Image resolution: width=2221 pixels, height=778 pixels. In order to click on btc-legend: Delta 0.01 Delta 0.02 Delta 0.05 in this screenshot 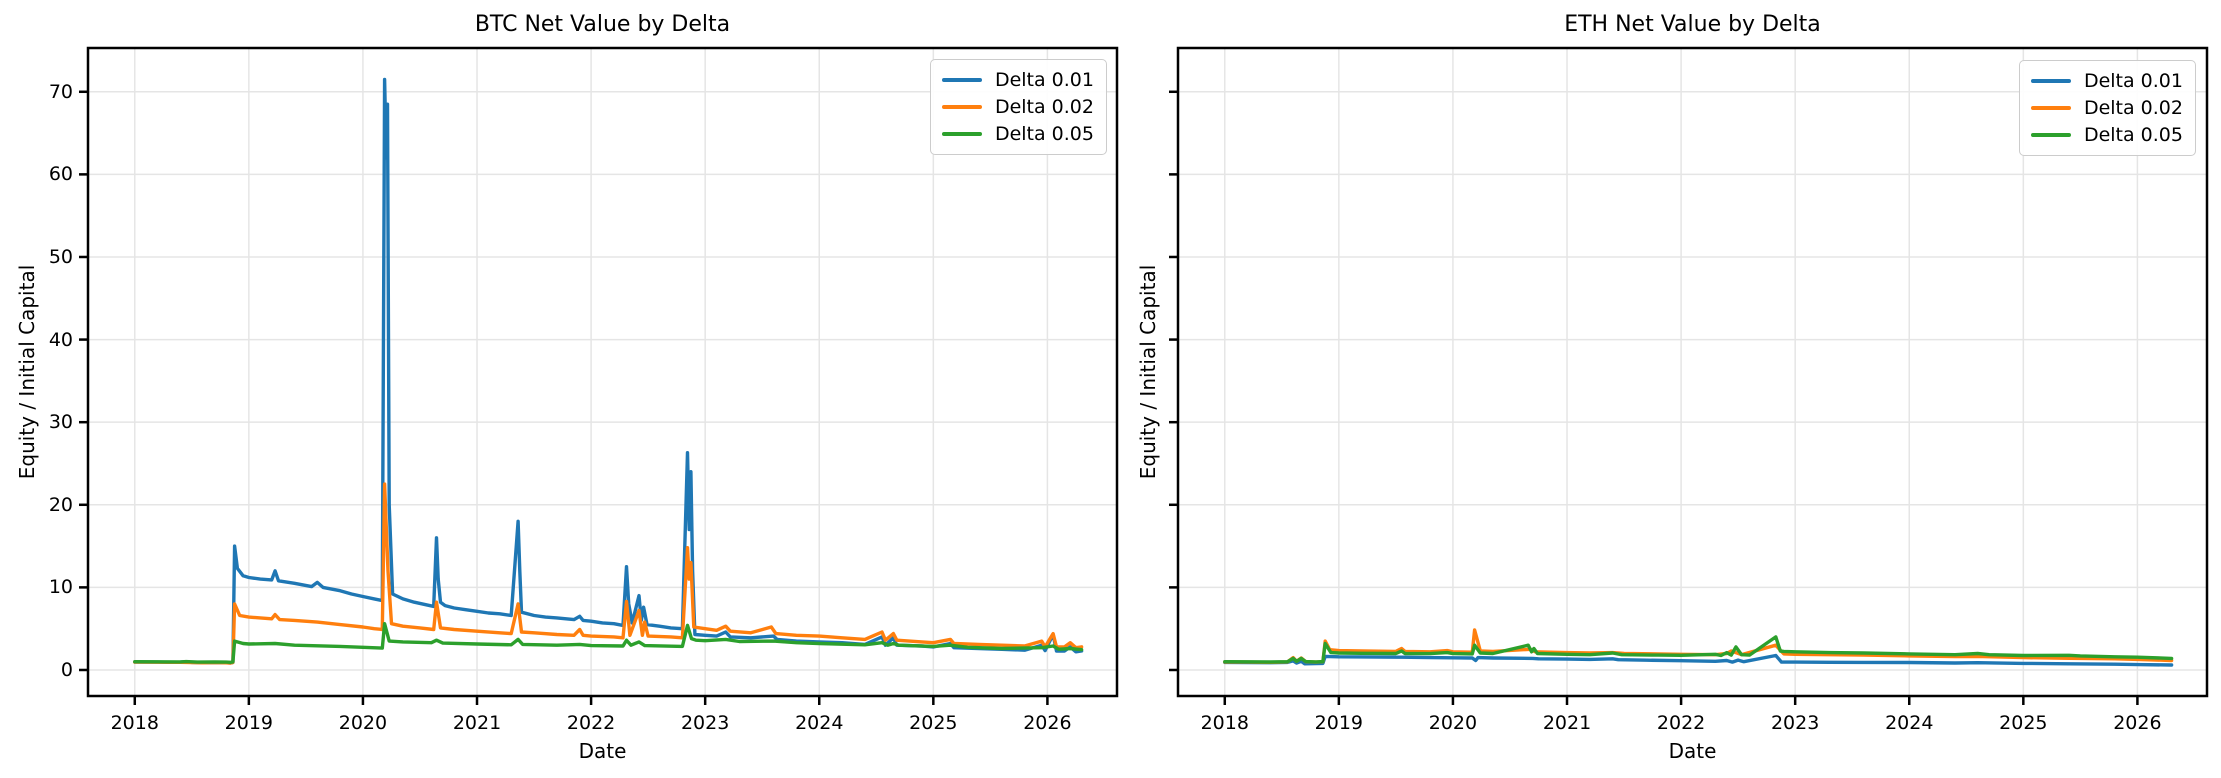, I will do `click(1018, 107)`.